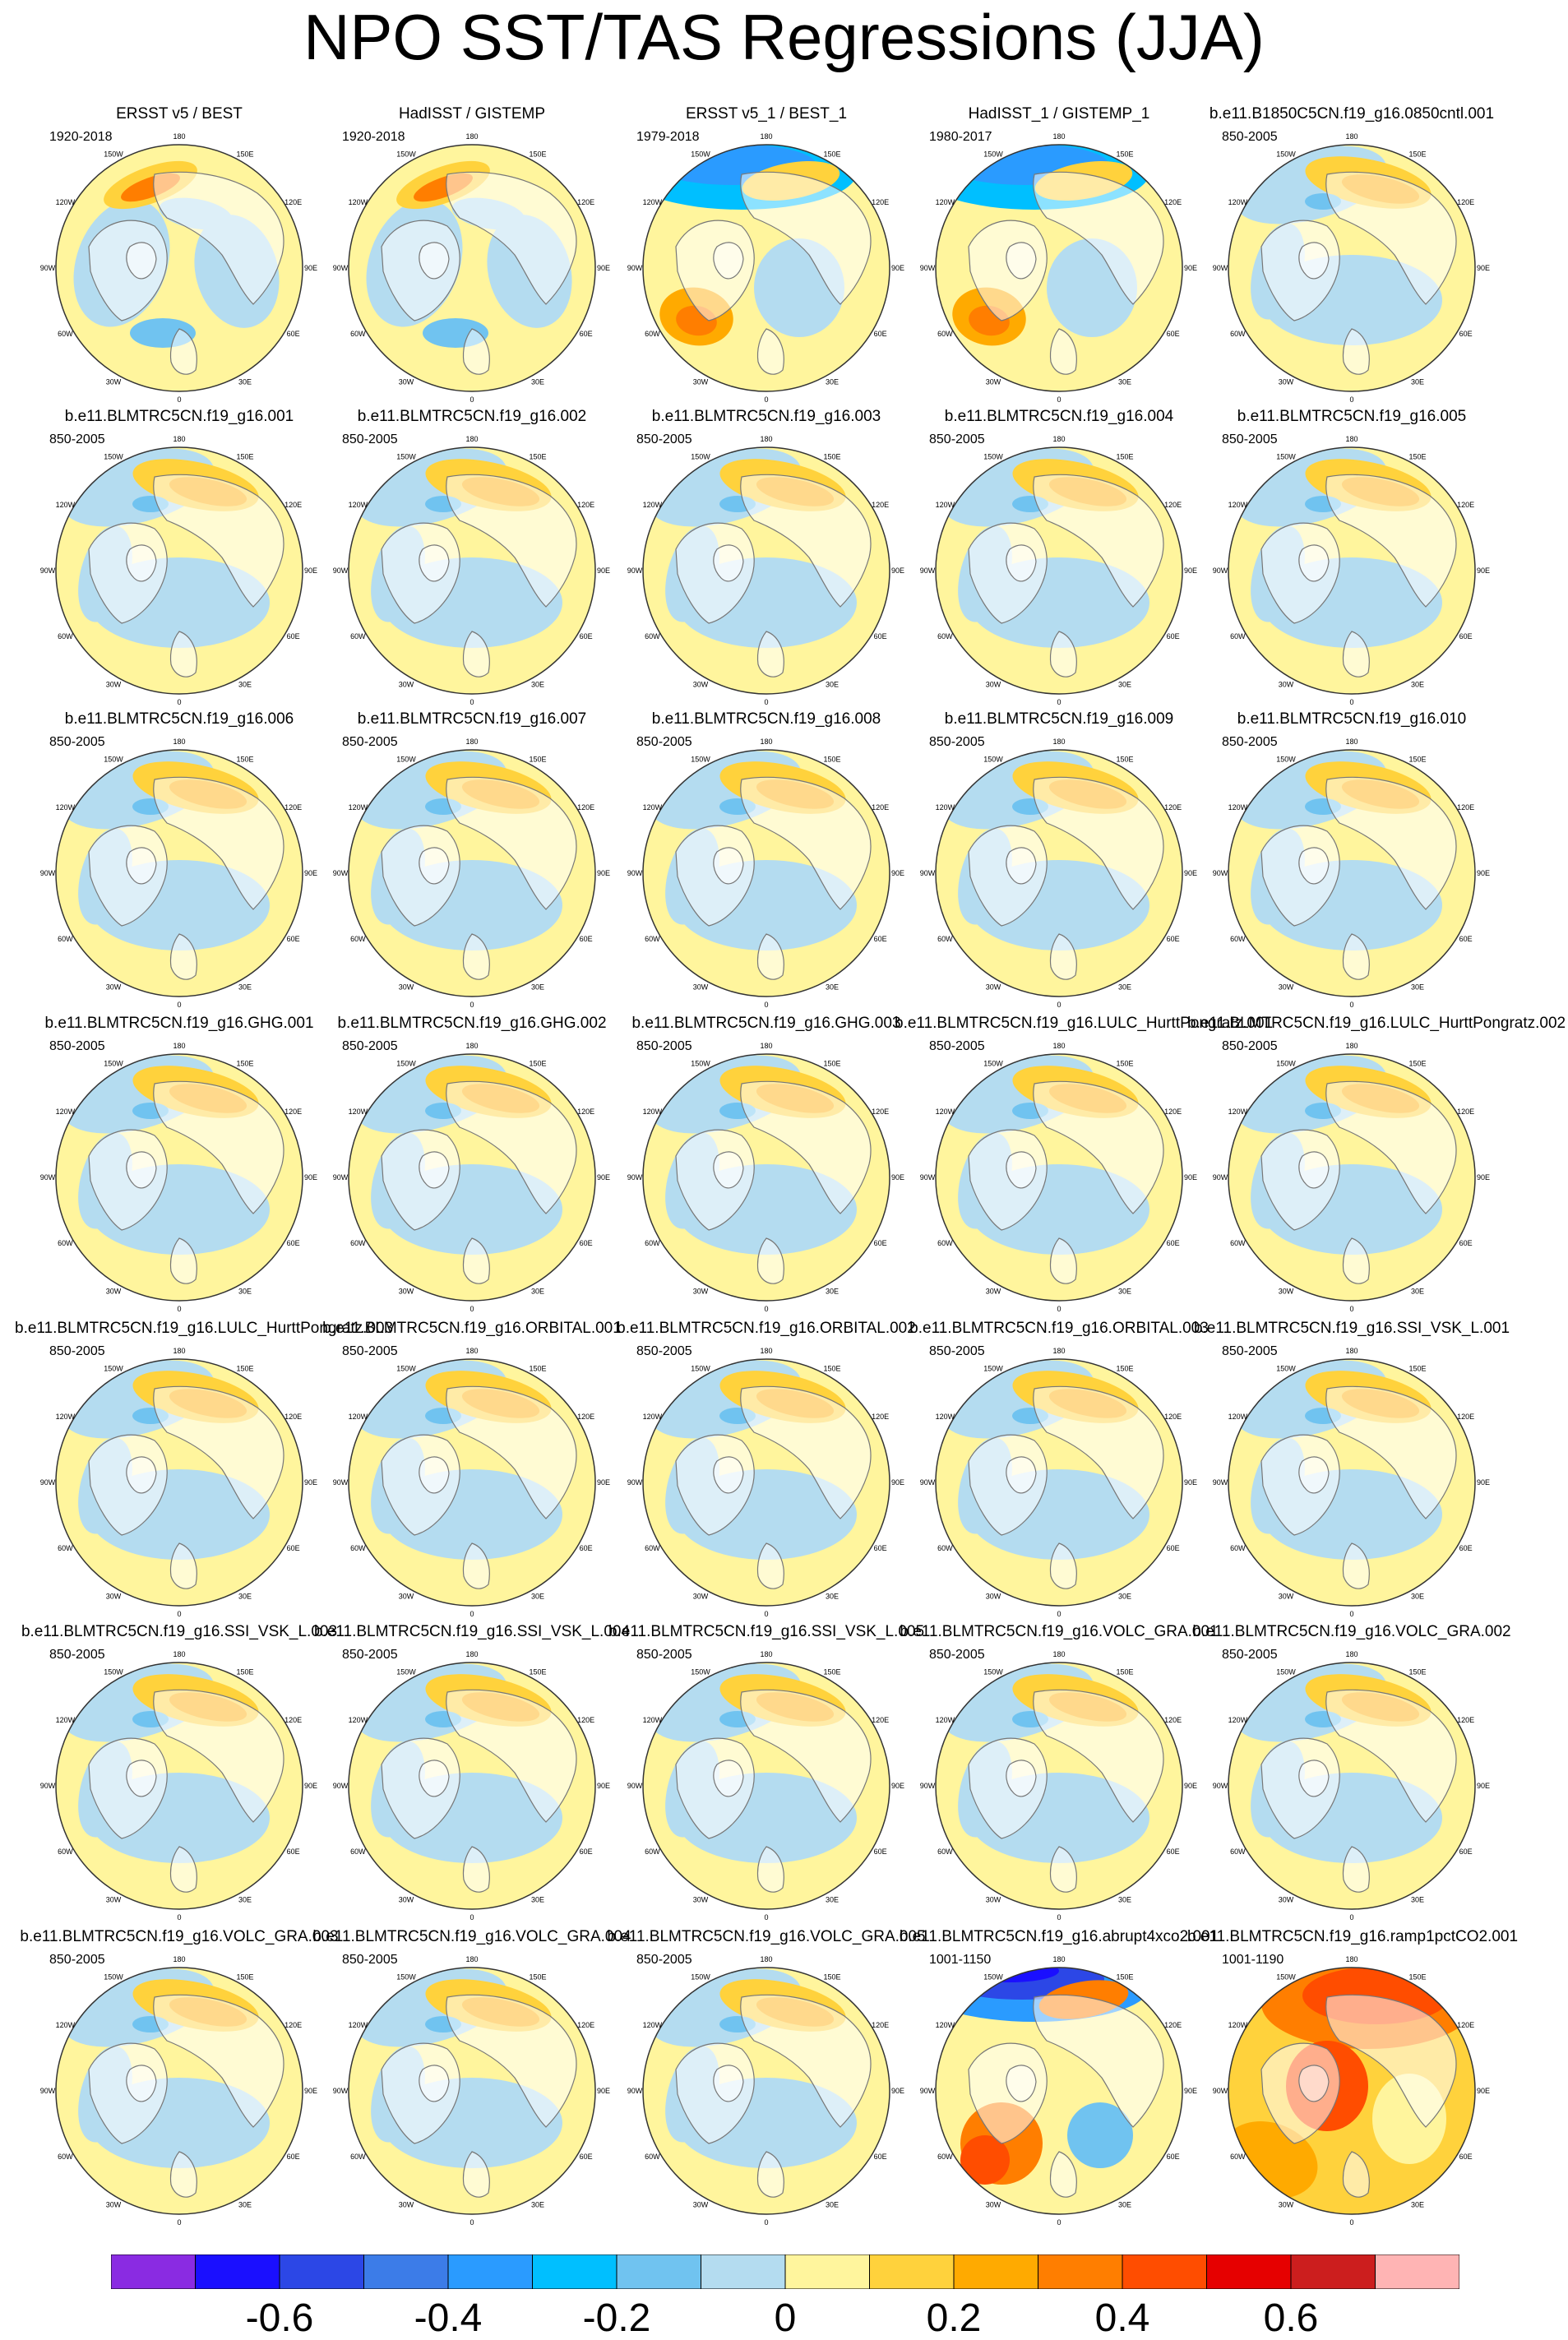 The width and height of the screenshot is (1568, 2340). What do you see at coordinates (766, 1936) in the screenshot?
I see `panel-title: b.e11.BLMTRC5CN.f19_g16.VOLC_GRA.005` at bounding box center [766, 1936].